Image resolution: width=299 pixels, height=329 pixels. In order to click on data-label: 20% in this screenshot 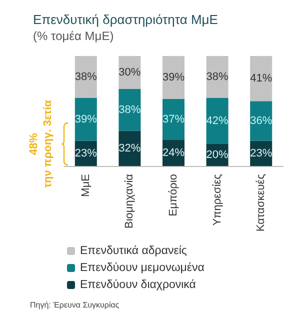, I will do `click(217, 155)`.